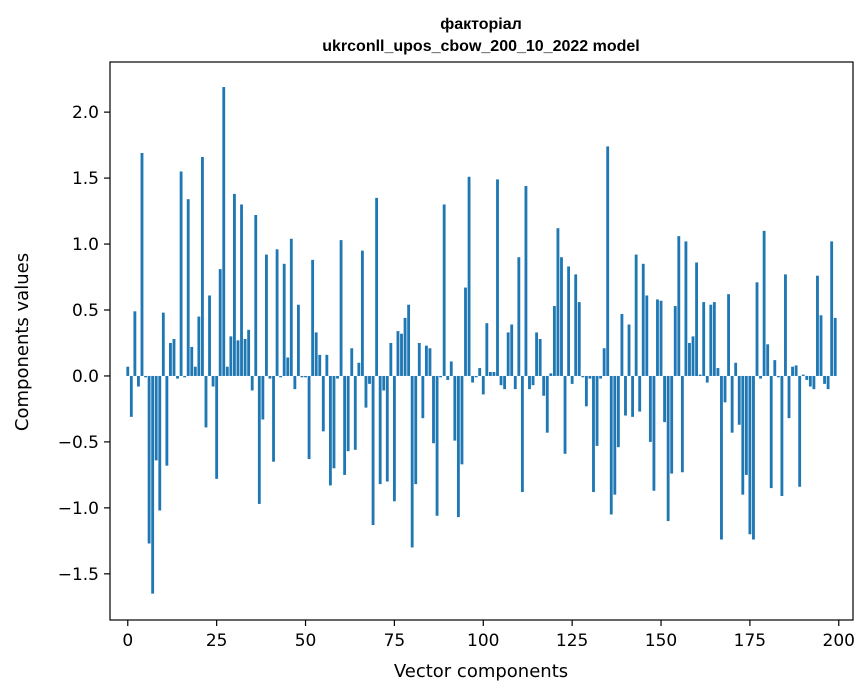  What do you see at coordinates (78, 443) in the screenshot?
I see `y-tick-label: −0.5` at bounding box center [78, 443].